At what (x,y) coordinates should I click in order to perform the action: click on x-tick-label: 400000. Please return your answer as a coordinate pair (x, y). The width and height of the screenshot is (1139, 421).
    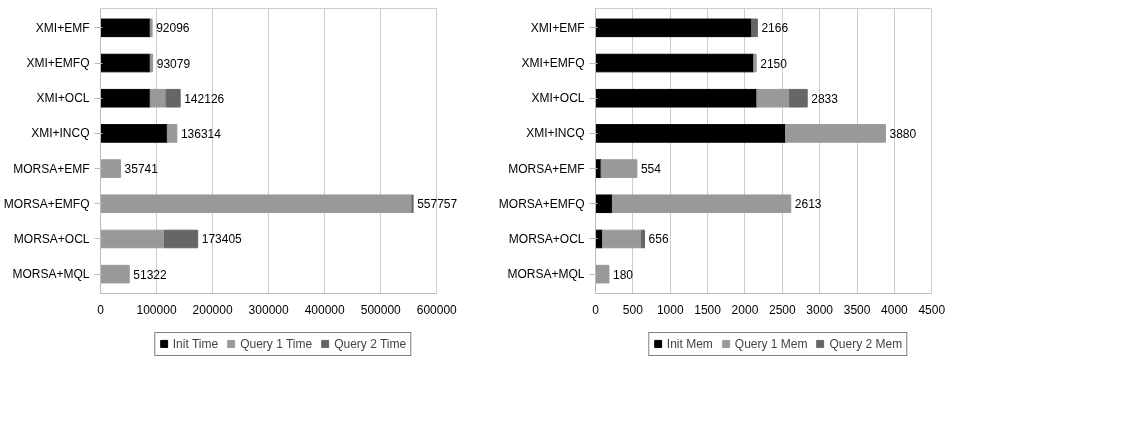
    Looking at the image, I should click on (325, 309).